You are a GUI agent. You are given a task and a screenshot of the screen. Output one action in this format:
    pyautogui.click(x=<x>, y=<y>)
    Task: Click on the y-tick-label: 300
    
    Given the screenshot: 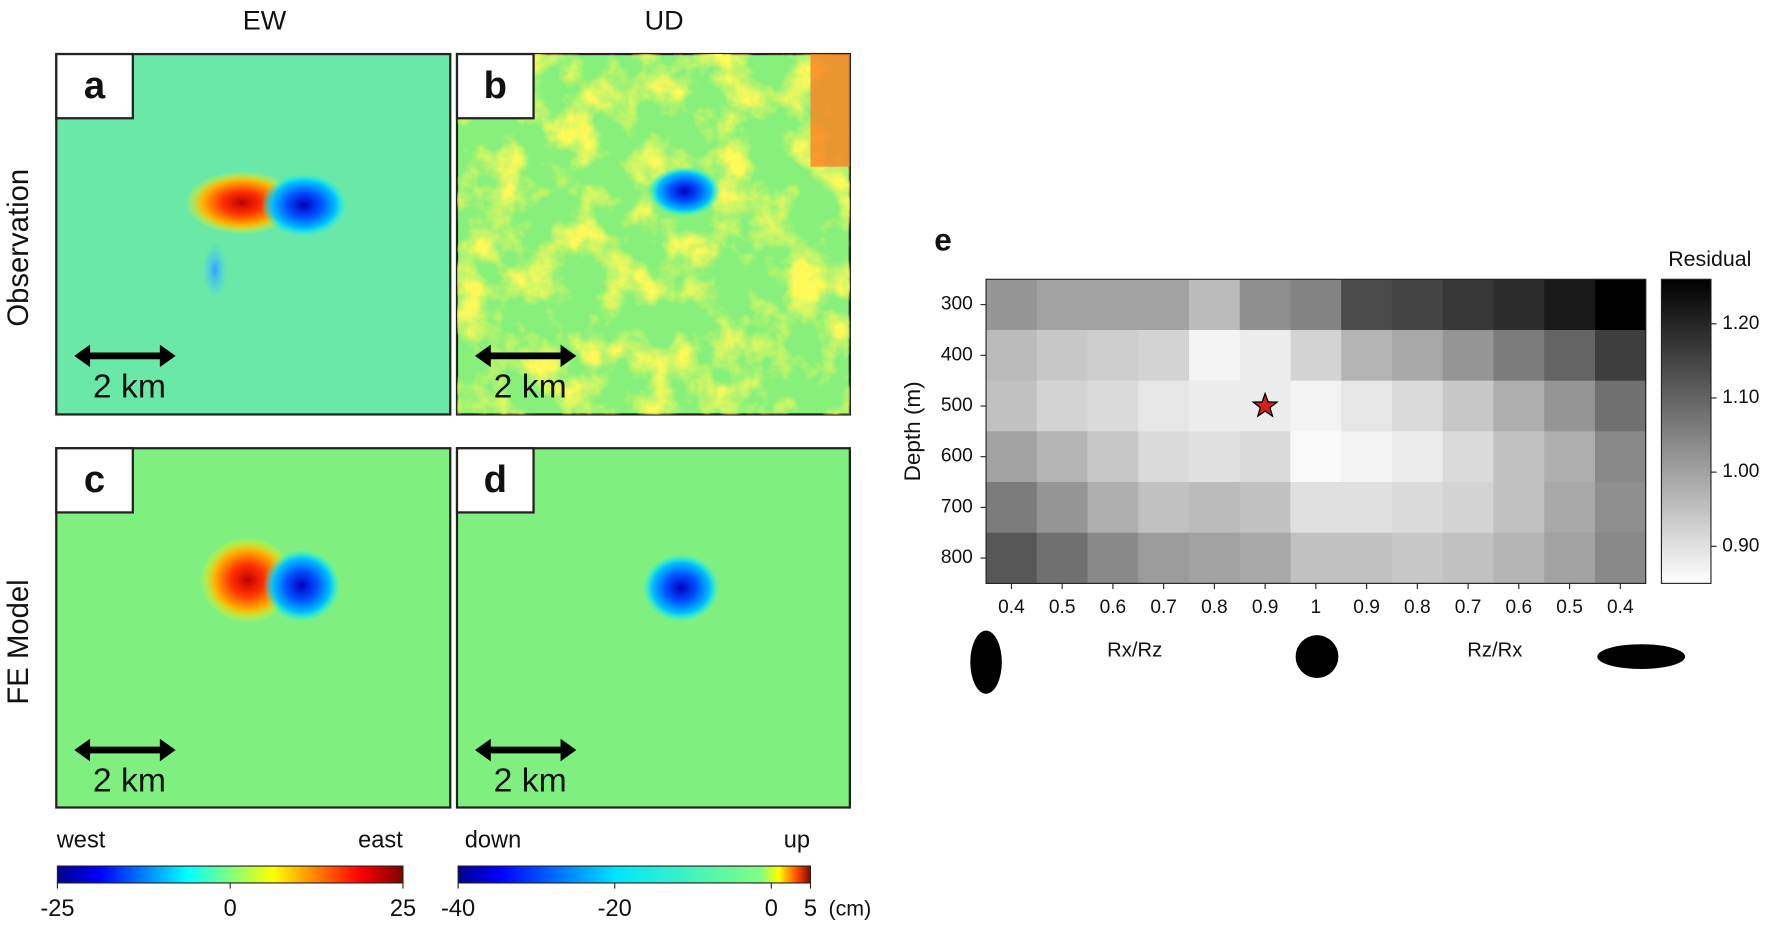 What is the action you would take?
    pyautogui.click(x=957, y=304)
    